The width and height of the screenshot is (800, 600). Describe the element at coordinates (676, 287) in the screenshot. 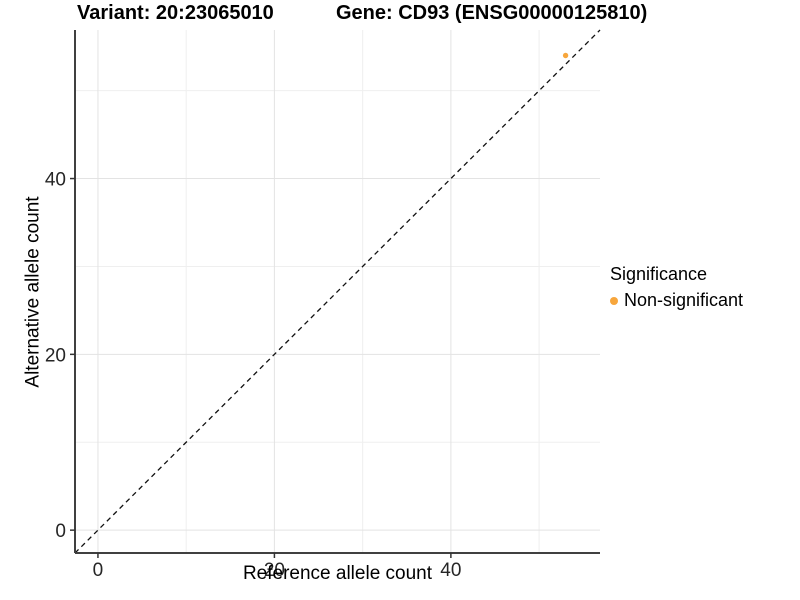

I see `legend: Significance Non-significant` at that location.